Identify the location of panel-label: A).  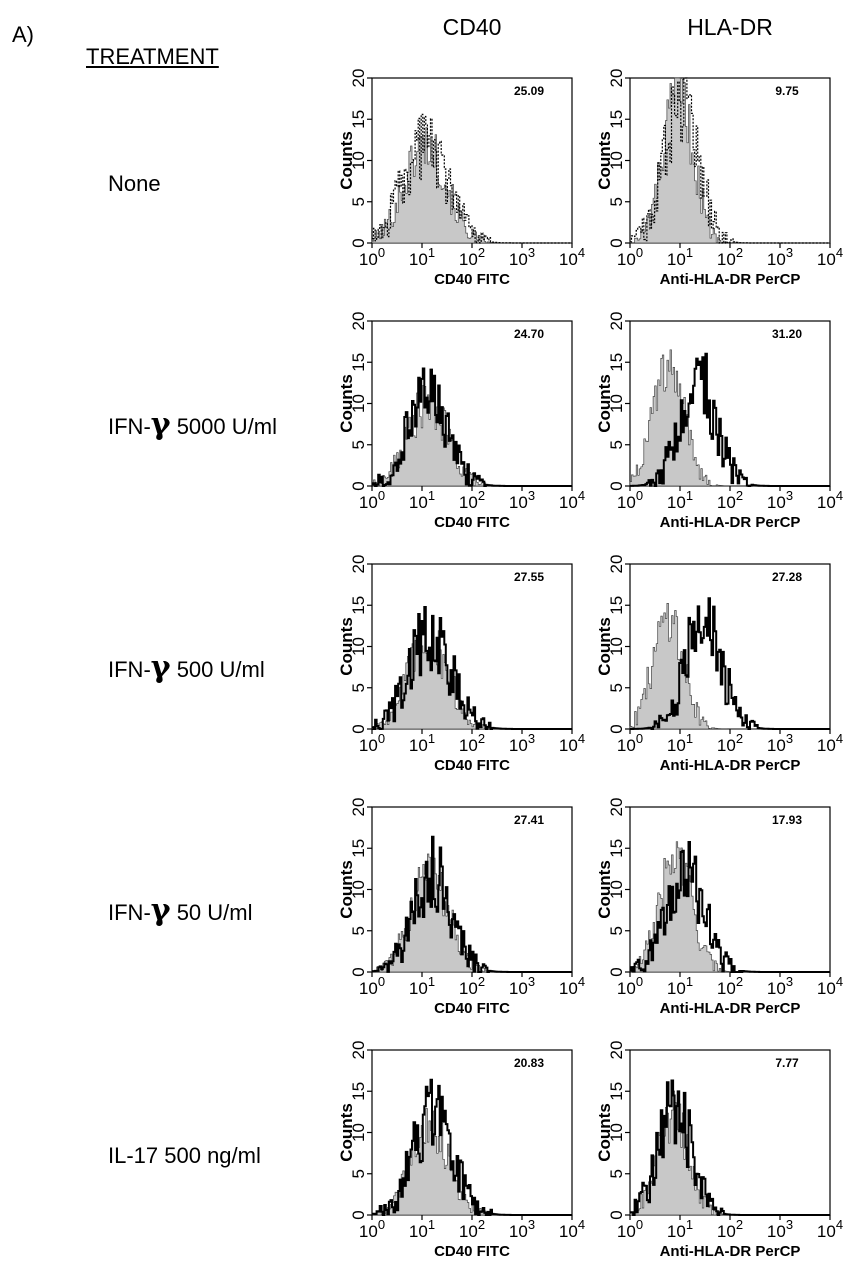
(23, 34).